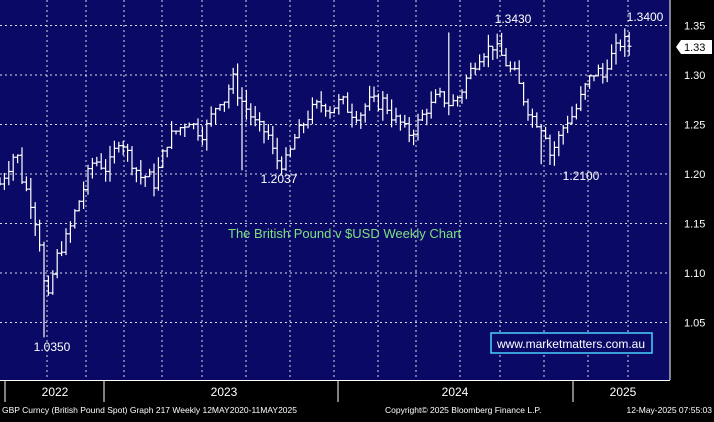 This screenshot has width=714, height=422. What do you see at coordinates (52, 347) in the screenshot?
I see `price-annotation: 1.0350` at bounding box center [52, 347].